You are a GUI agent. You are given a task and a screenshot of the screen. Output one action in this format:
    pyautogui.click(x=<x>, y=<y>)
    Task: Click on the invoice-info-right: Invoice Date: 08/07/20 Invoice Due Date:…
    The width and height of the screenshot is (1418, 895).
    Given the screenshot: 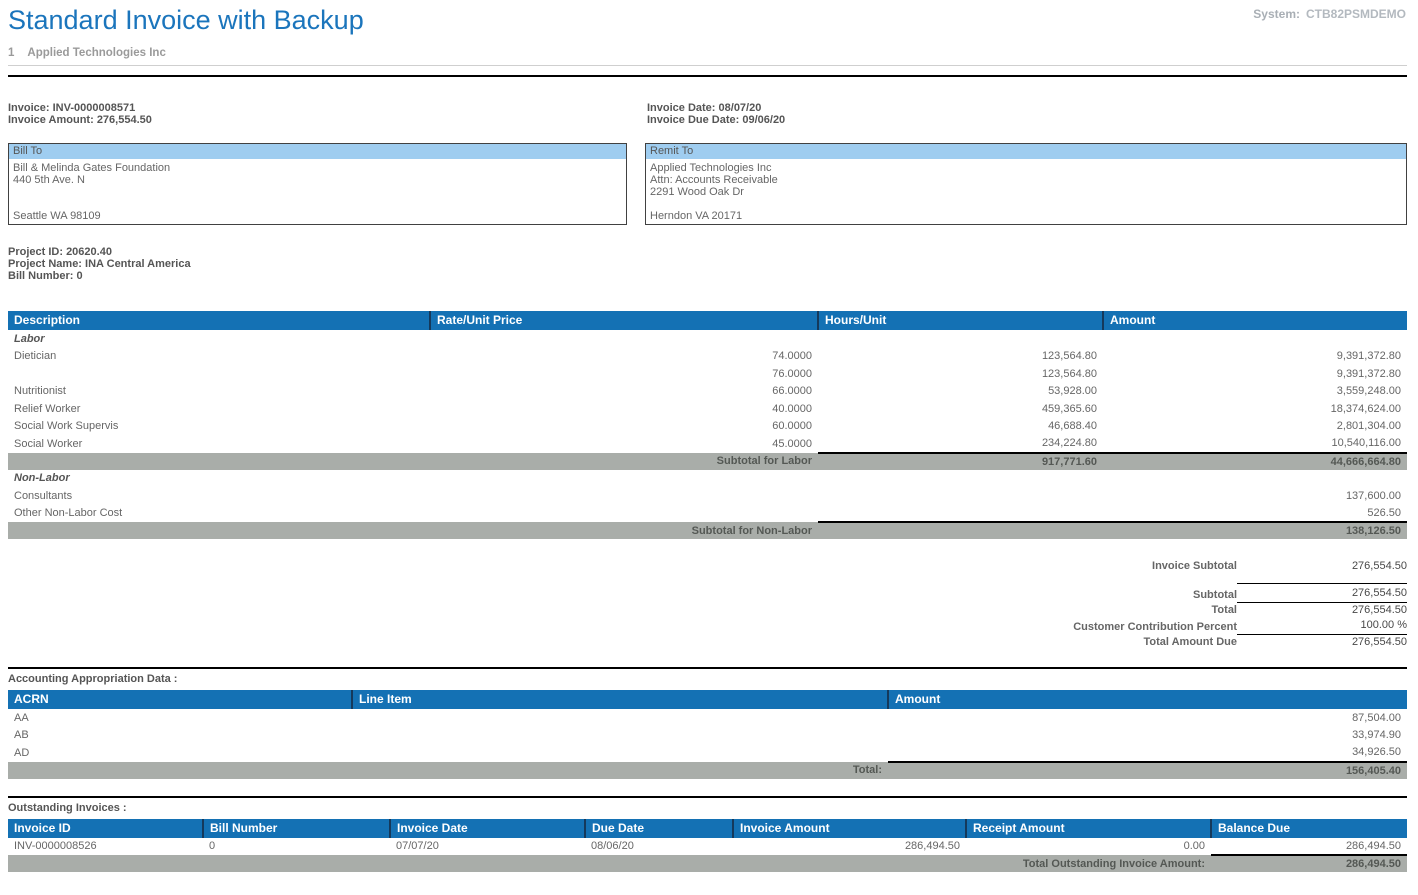 What is the action you would take?
    pyautogui.click(x=716, y=114)
    